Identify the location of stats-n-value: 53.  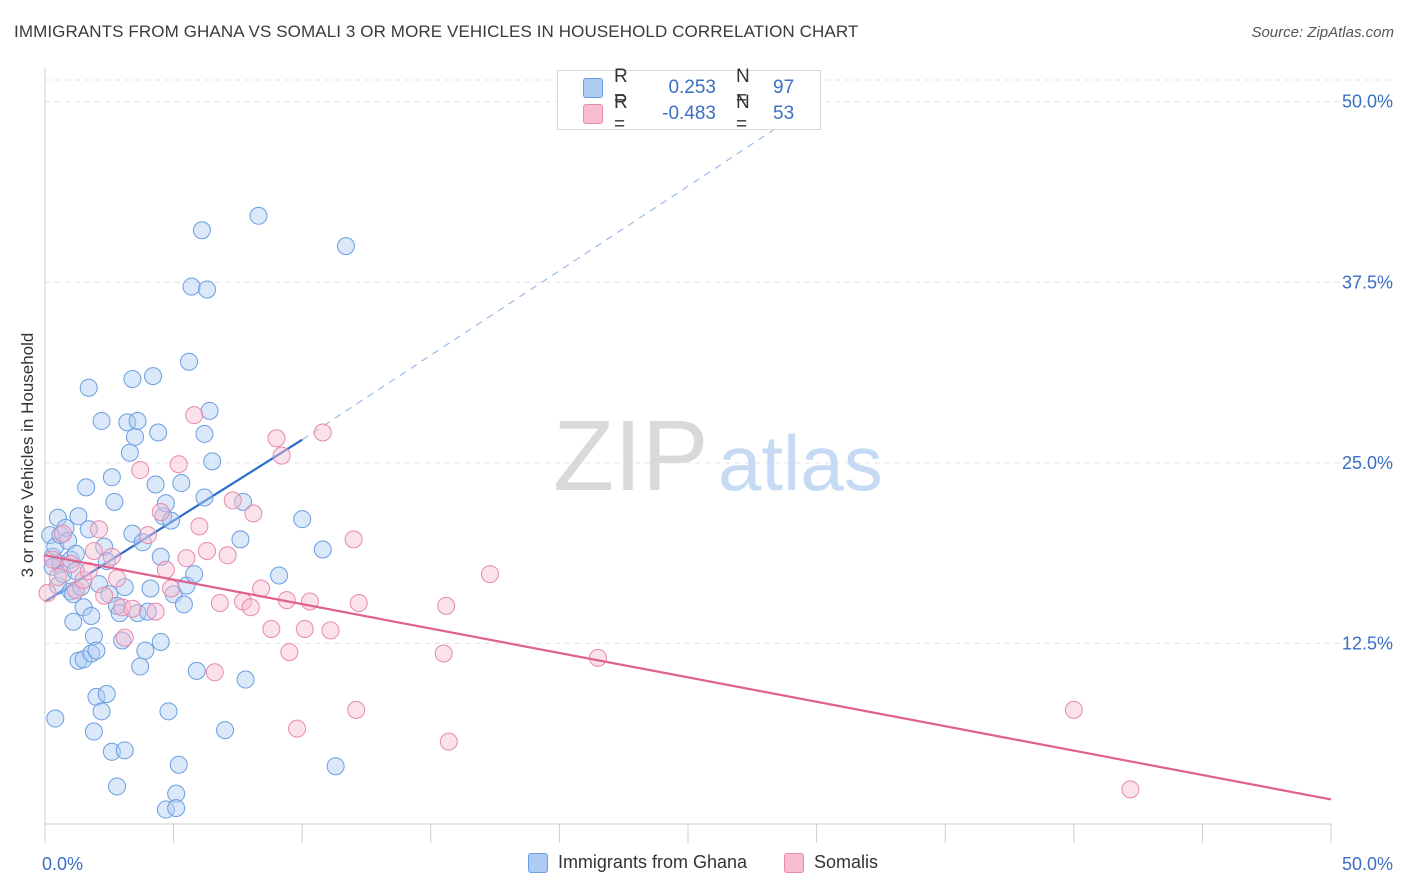
(784, 113).